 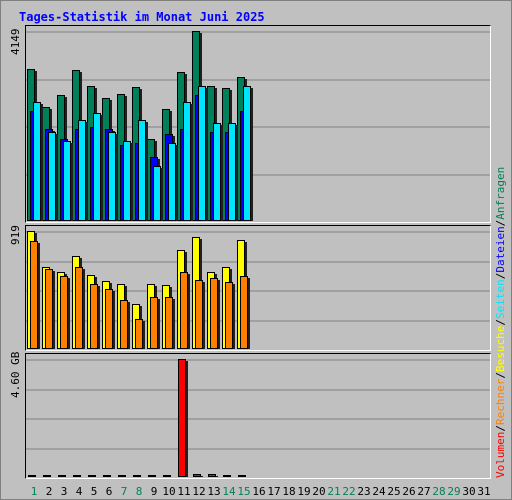 What do you see at coordinates (500, 402) in the screenshot?
I see `legend-hosts: Rechner` at bounding box center [500, 402].